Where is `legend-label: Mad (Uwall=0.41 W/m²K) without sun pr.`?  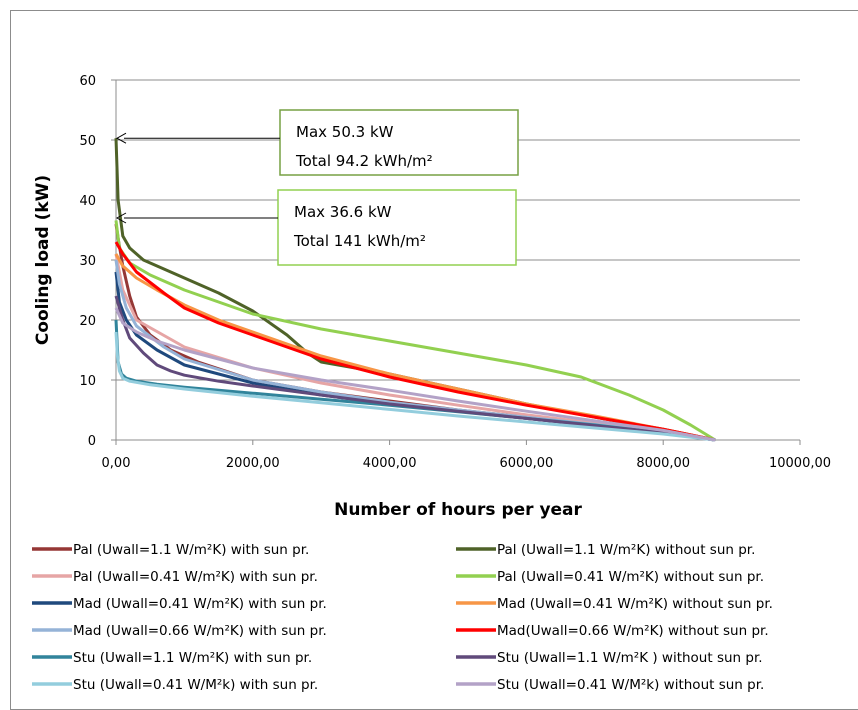
legend-label: Mad (Uwall=0.41 W/m²K) without sun pr. is located at coordinates (635, 604).